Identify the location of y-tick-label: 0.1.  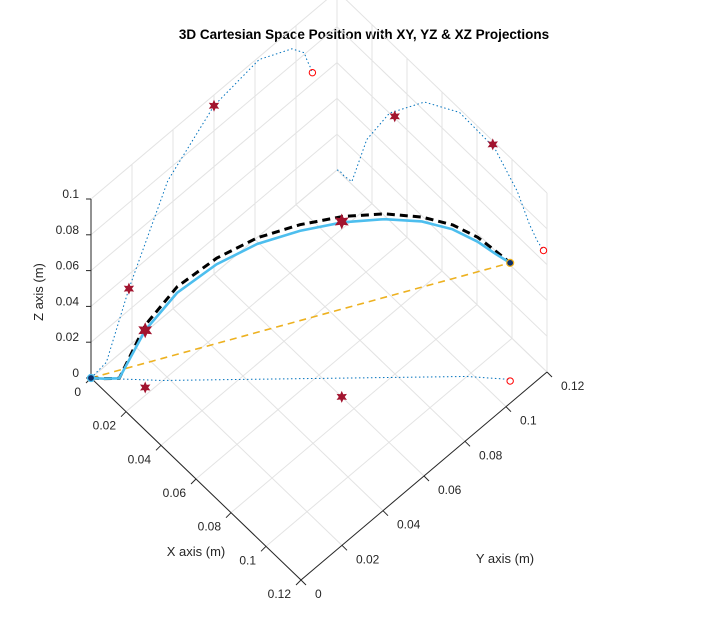
(528, 421).